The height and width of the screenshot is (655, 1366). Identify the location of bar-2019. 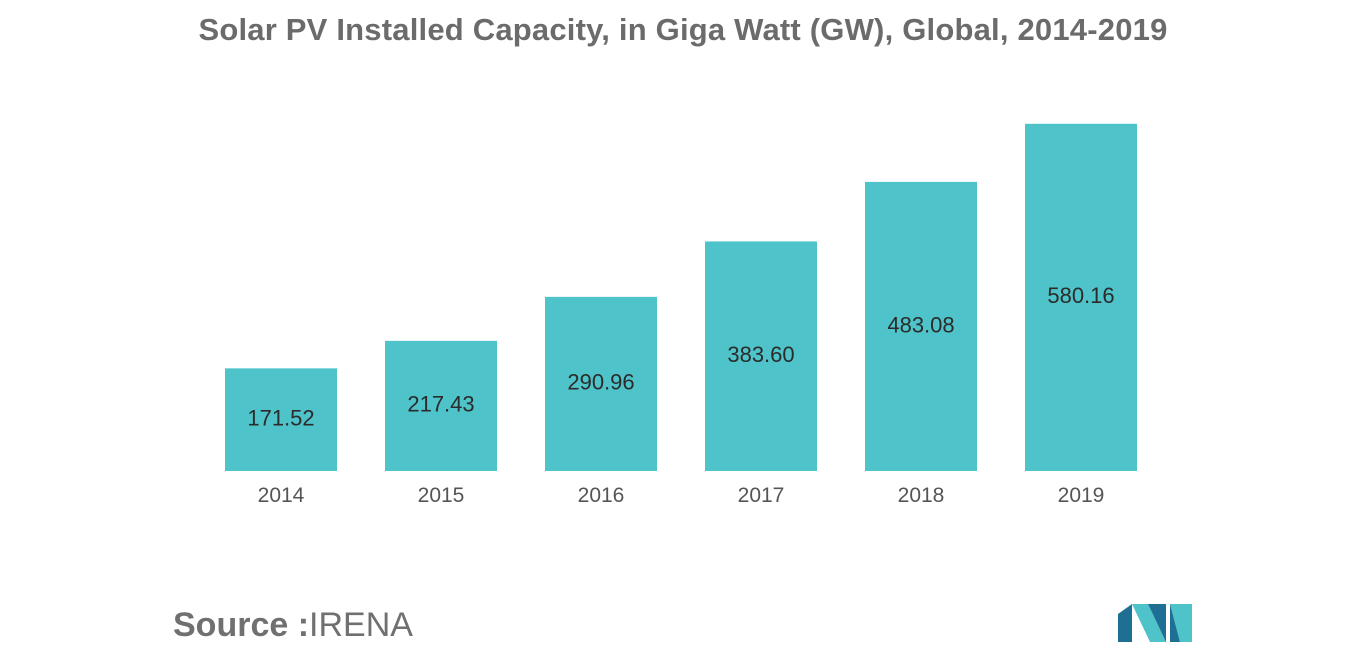
(1081, 297).